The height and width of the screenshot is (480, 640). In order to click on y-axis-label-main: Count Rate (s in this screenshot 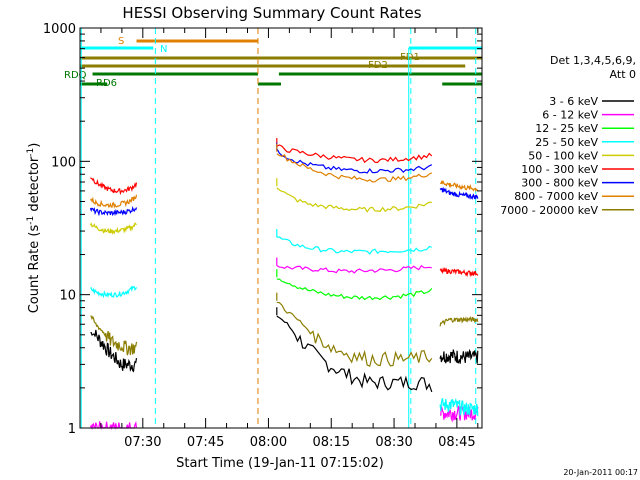, I will do `click(34, 269)`.